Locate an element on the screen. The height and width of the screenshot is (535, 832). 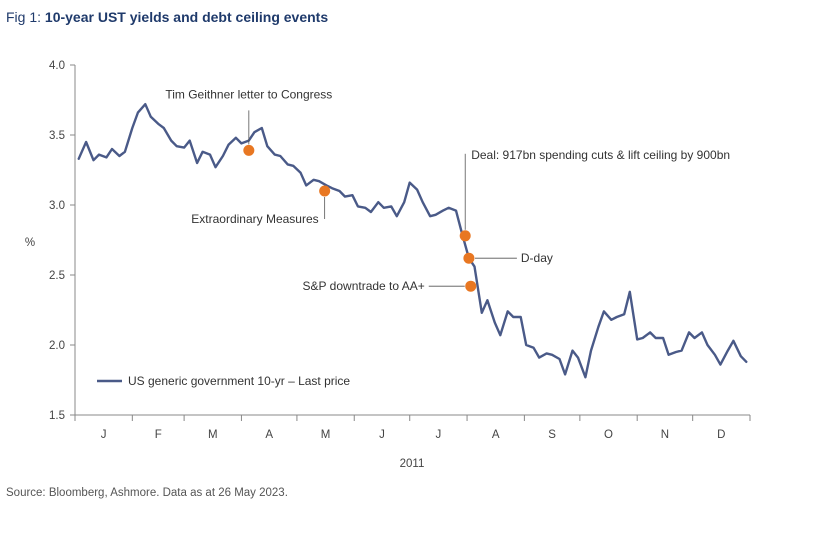
y-tick-label: 2.0 is located at coordinates (57, 346).